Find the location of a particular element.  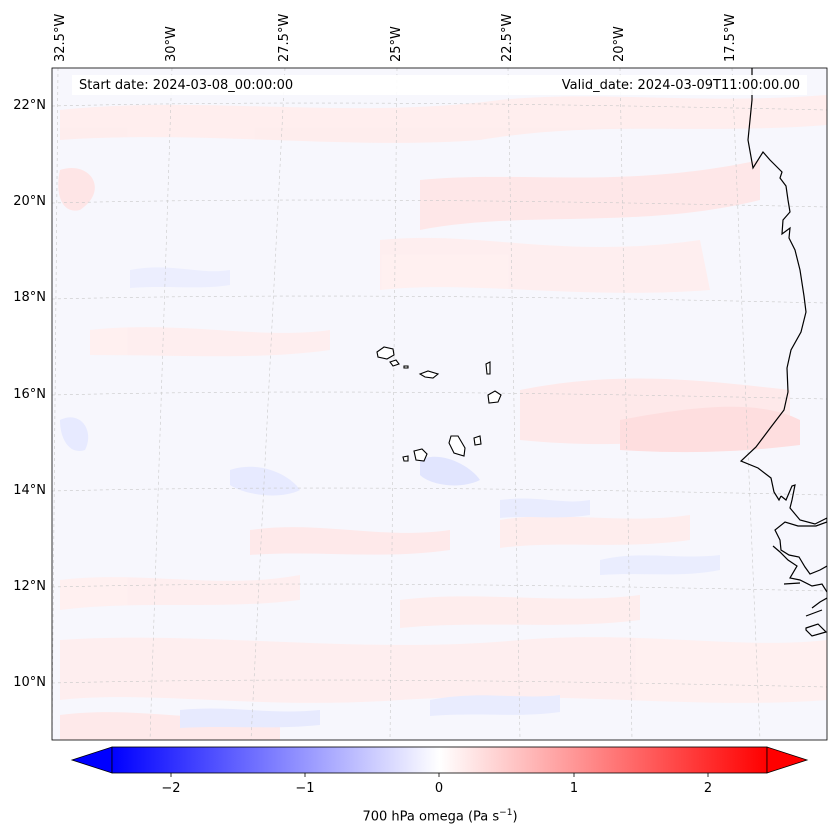

colorbar-min-extension is located at coordinates (91, 760).